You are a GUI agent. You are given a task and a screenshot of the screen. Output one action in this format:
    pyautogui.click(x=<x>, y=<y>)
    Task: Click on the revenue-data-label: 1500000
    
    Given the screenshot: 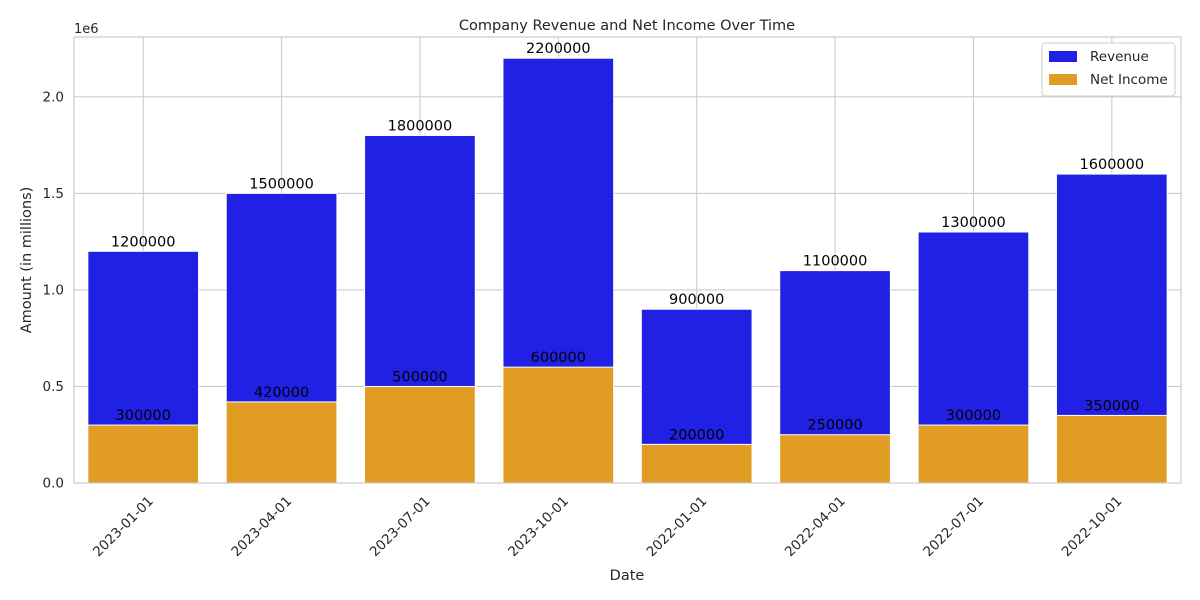 What is the action you would take?
    pyautogui.click(x=281, y=184)
    